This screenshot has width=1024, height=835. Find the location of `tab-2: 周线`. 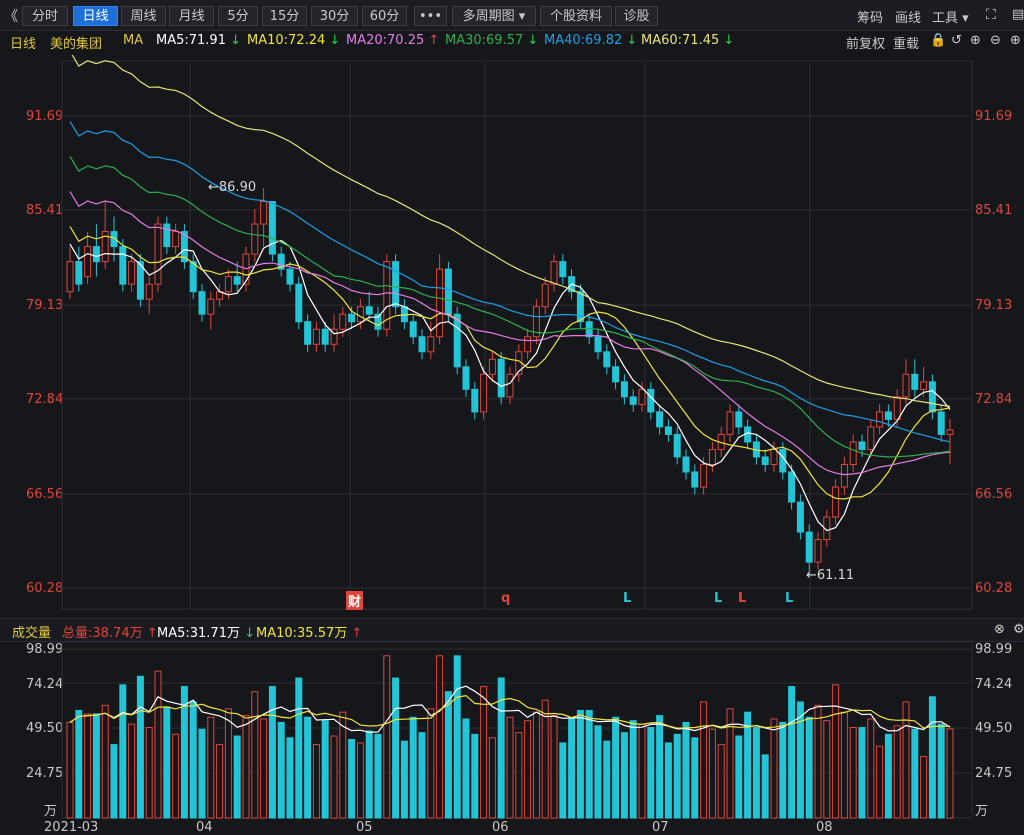

tab-2: 周线 is located at coordinates (143, 16).